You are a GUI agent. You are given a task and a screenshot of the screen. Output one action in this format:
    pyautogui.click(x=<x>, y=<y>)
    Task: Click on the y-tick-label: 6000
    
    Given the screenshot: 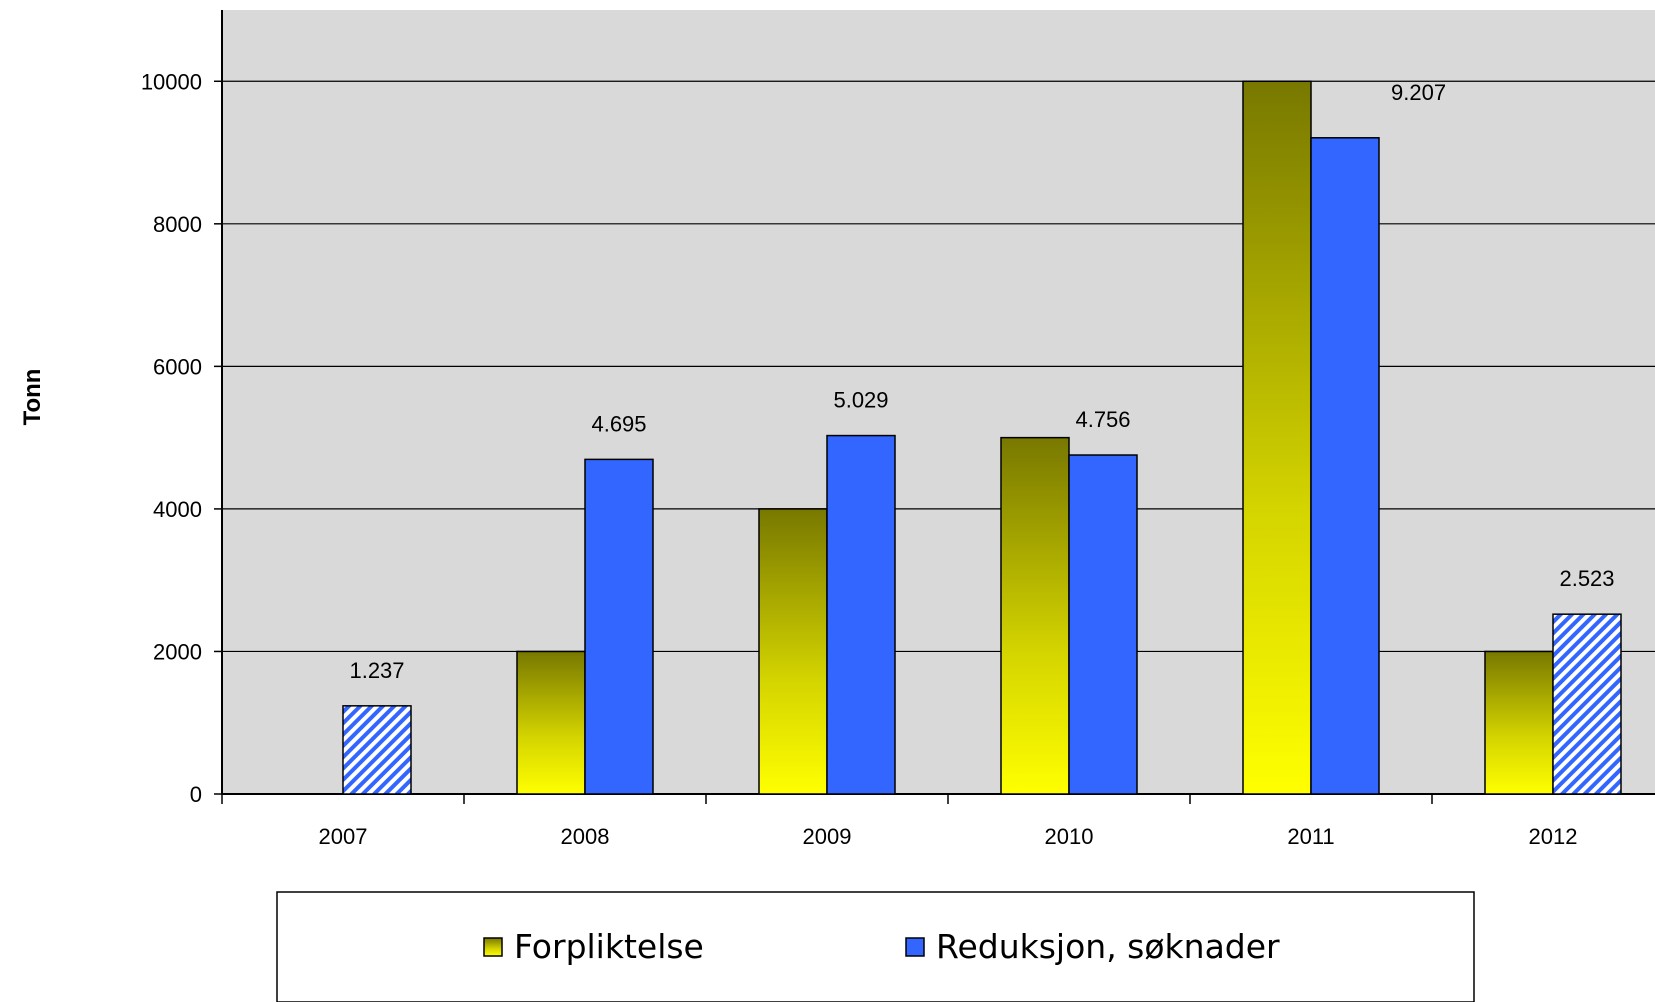 What is the action you would take?
    pyautogui.click(x=177, y=366)
    